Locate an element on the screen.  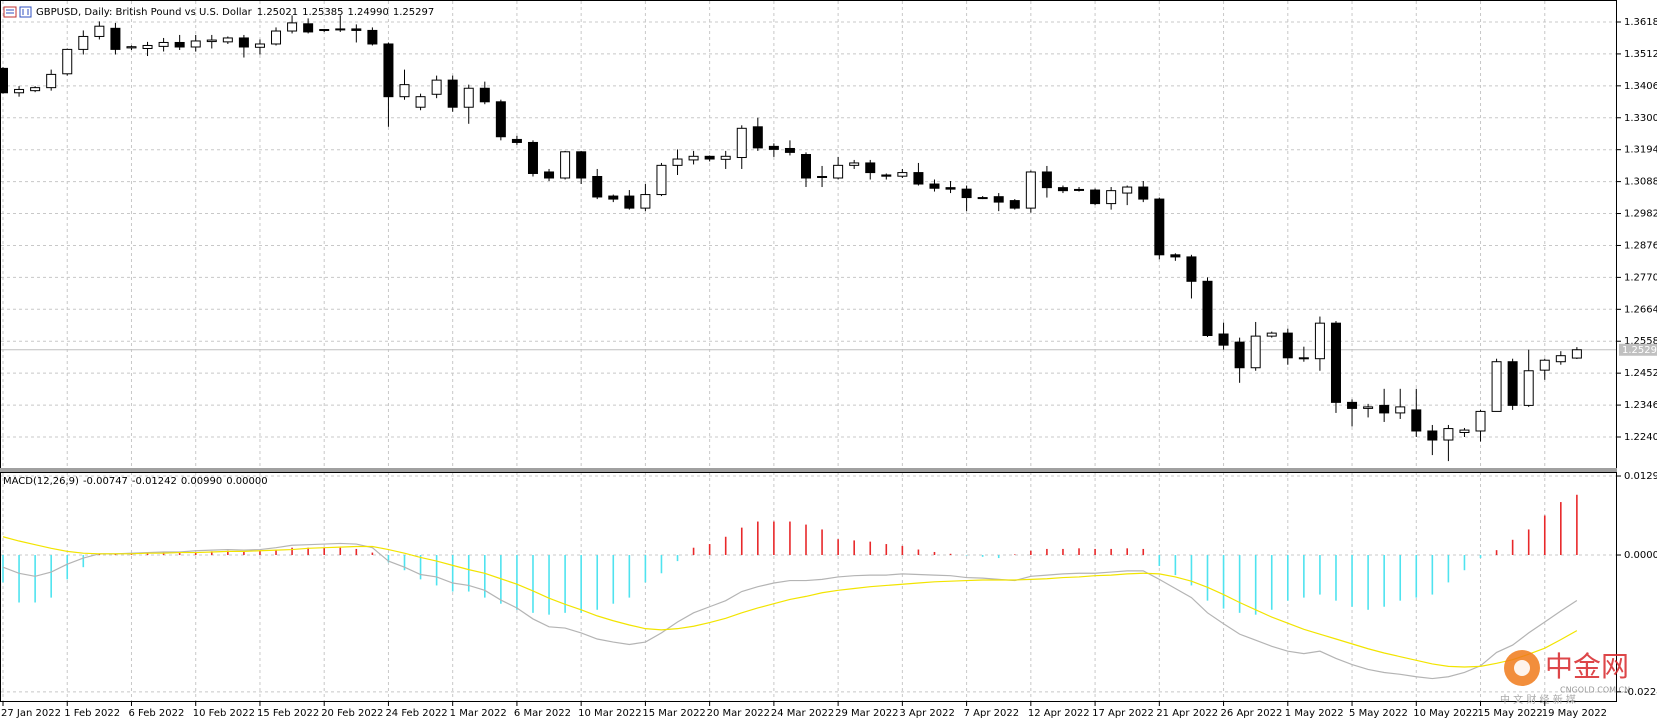
header-value: 0.00990 is located at coordinates (201, 481).